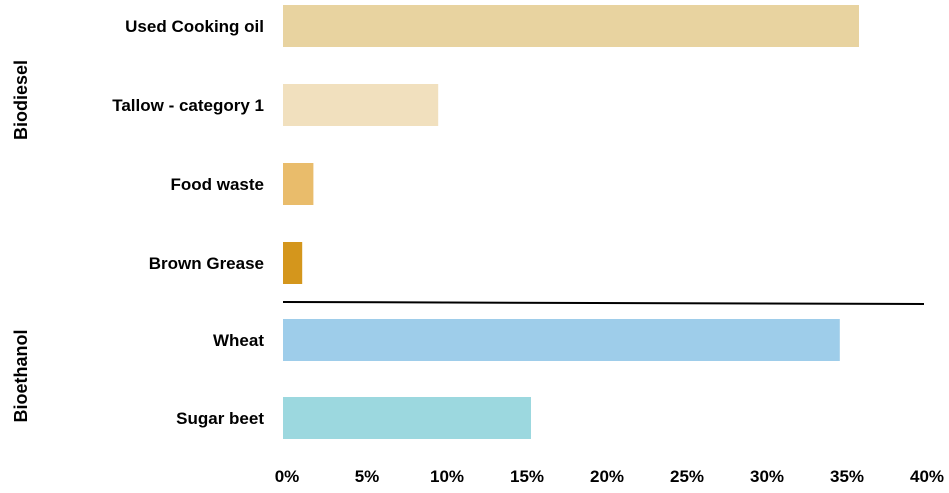 The height and width of the screenshot is (493, 949). Describe the element at coordinates (21, 376) in the screenshot. I see `group-label-bioethanol: Bioethanol` at that location.